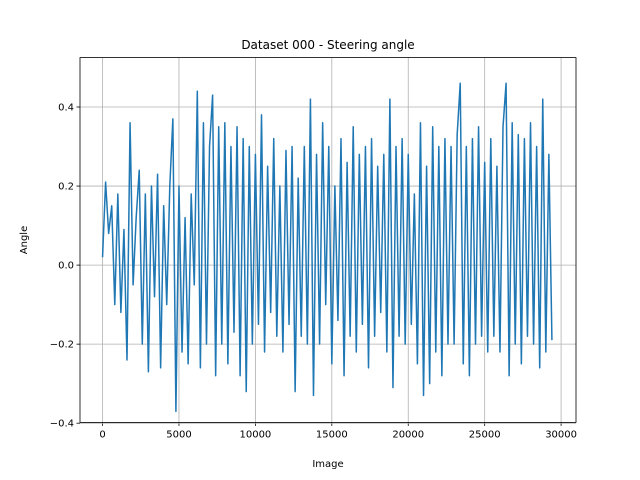 The width and height of the screenshot is (640, 480). Describe the element at coordinates (408, 434) in the screenshot. I see `x-tick-label: 20000` at that location.